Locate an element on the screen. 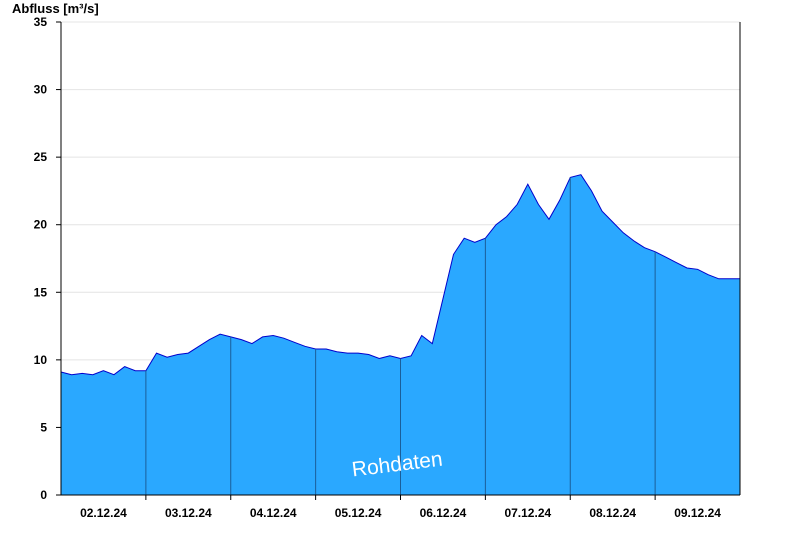  y-tick-label: 0 is located at coordinates (43, 495).